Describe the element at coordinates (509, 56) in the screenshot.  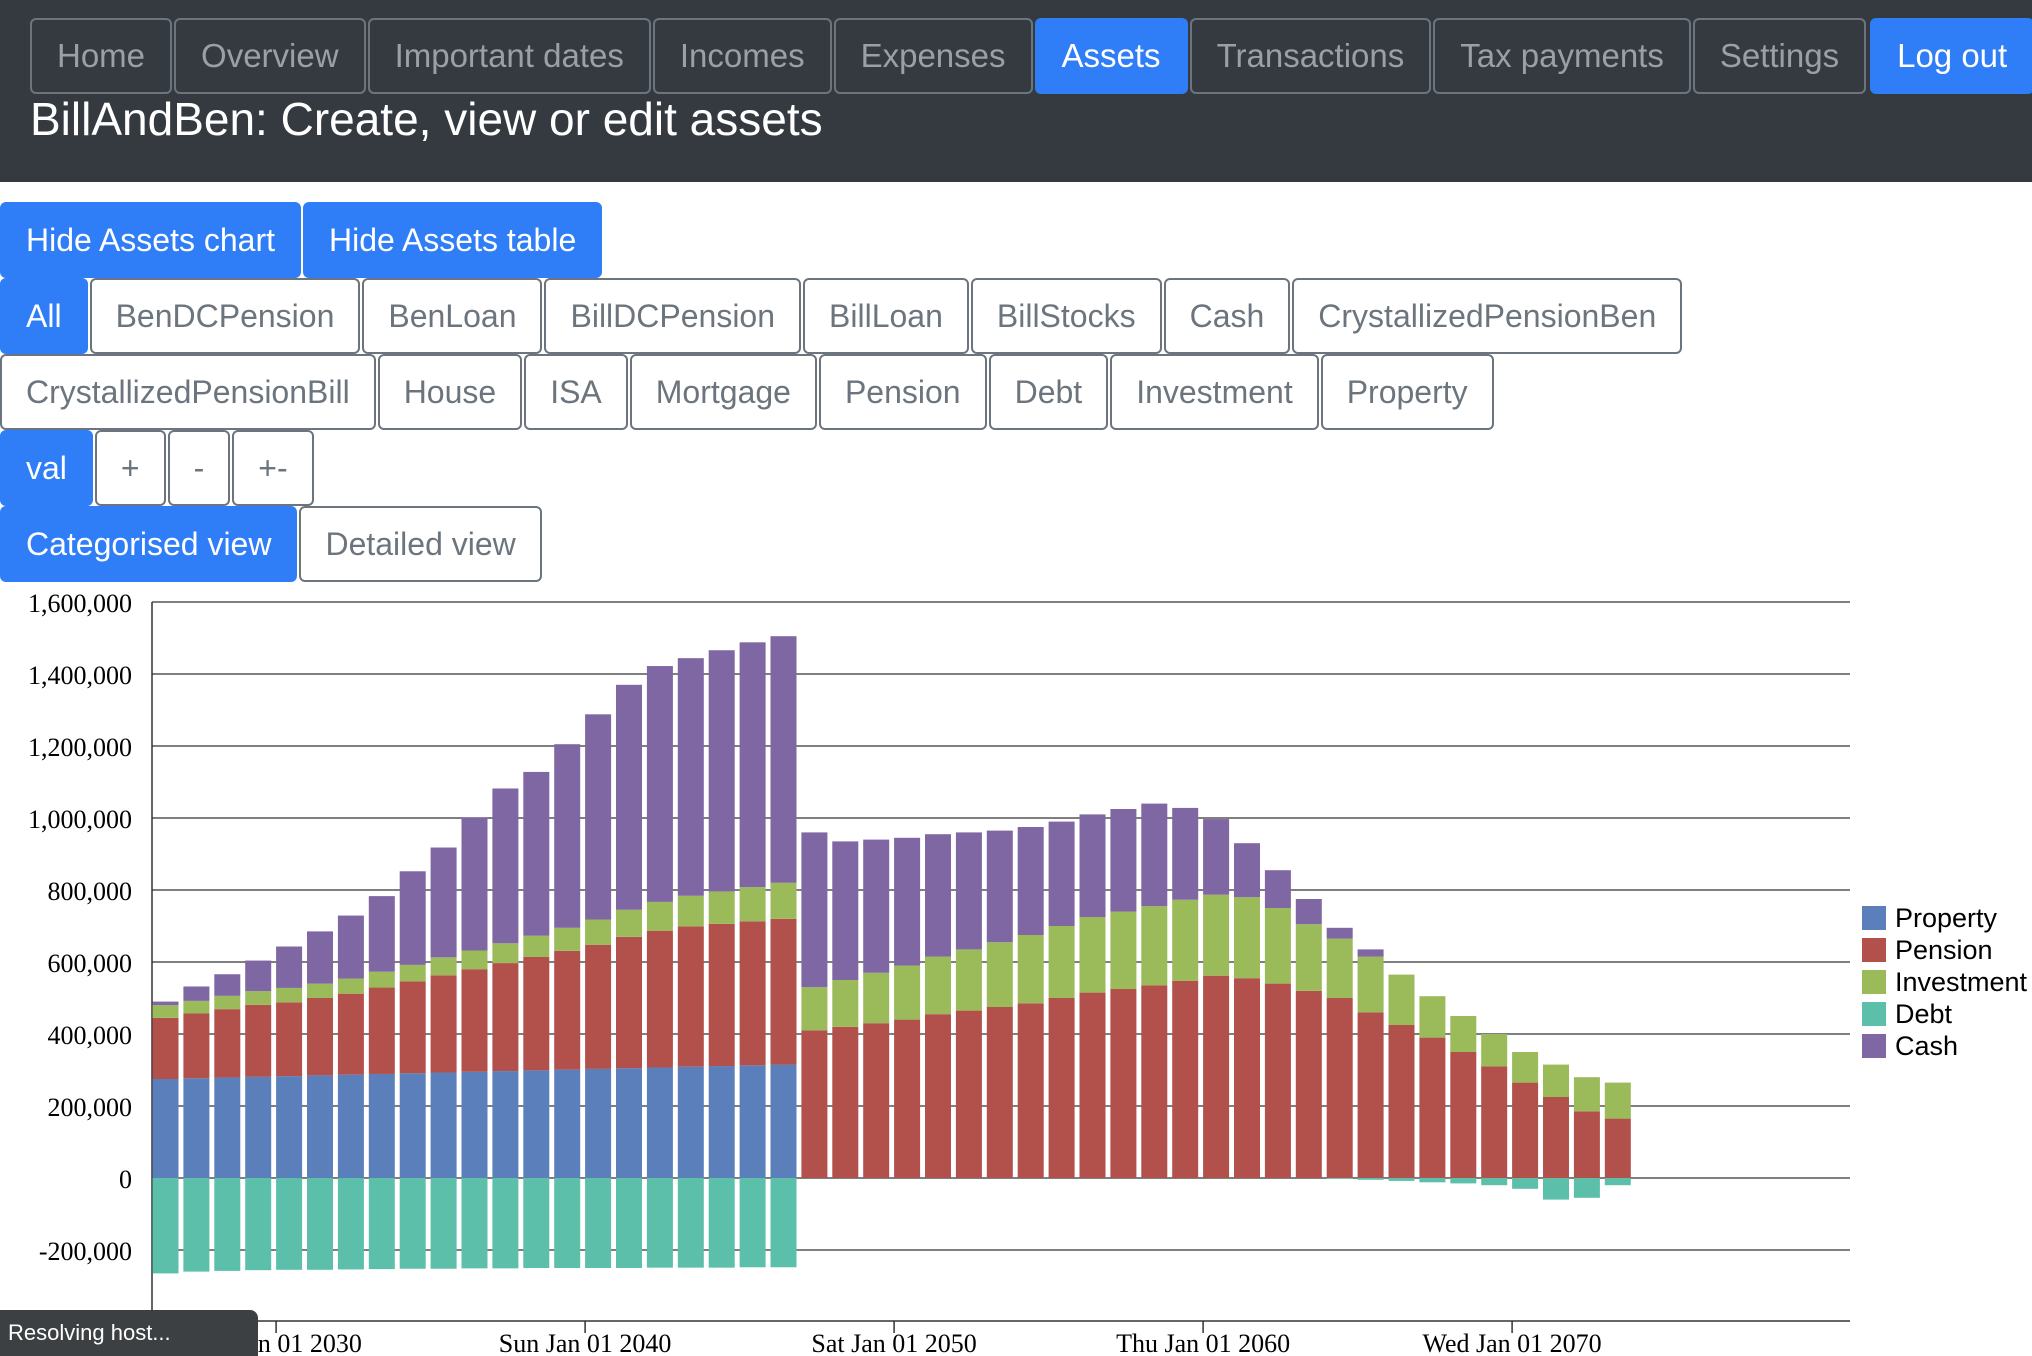
I see `nav-important-dates: Important dates` at that location.